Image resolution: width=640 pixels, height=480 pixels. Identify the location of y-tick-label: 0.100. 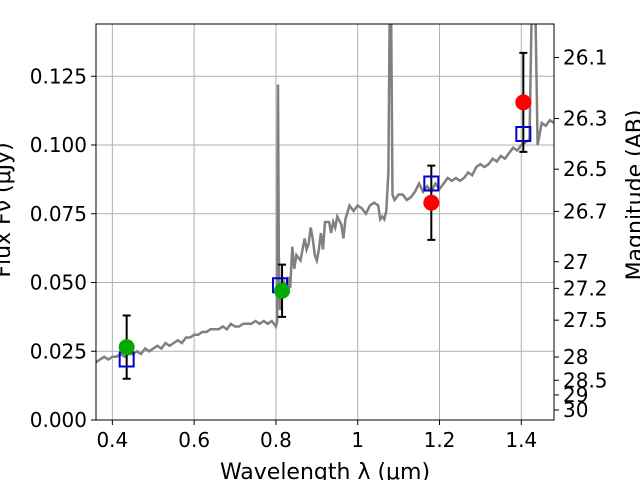
(58, 145).